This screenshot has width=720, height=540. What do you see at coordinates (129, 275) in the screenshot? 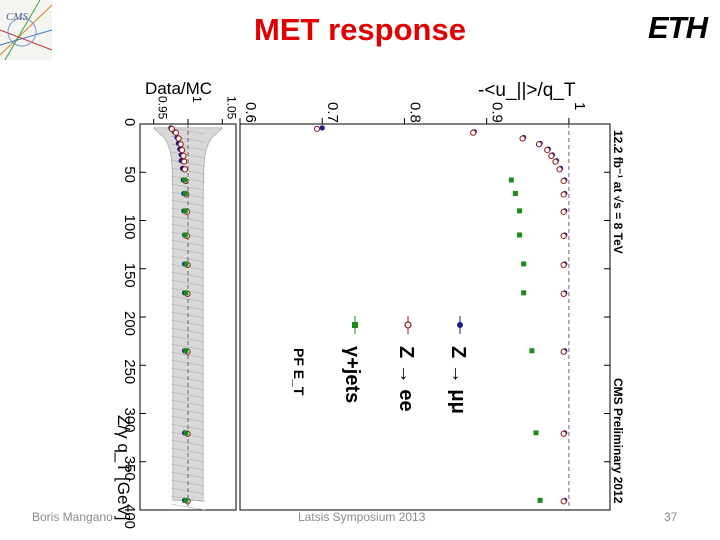
I see `x-tick-label: 150` at bounding box center [129, 275].